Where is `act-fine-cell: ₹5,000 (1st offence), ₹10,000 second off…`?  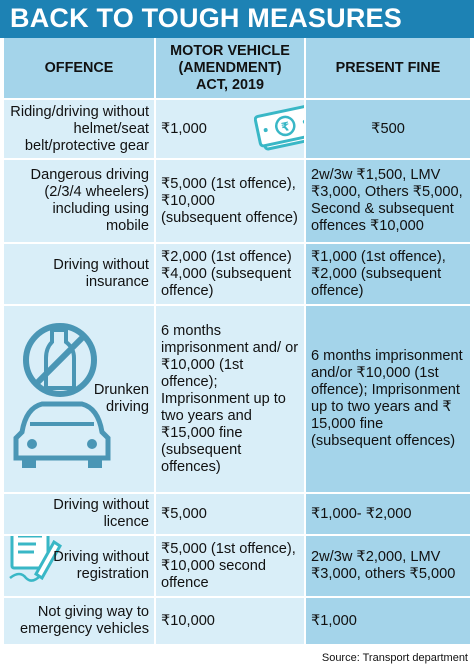
act-fine-cell: ₹5,000 (1st offence), ₹10,000 second off… is located at coordinates (228, 565).